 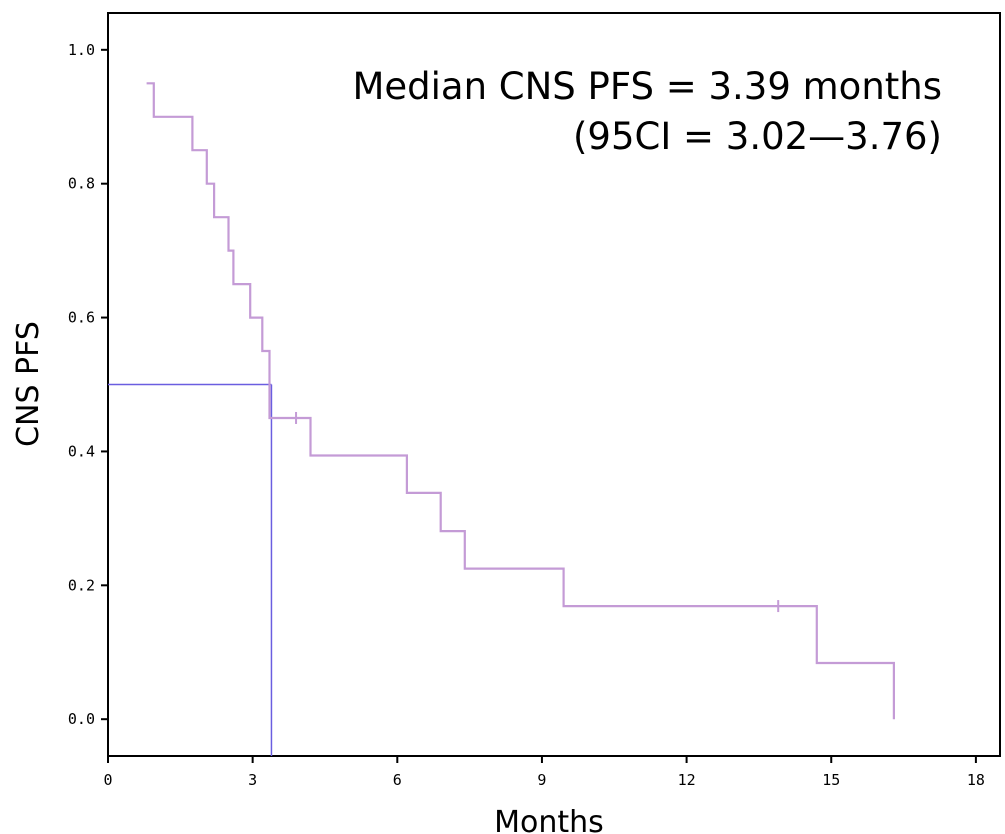 I want to click on x-axis-title: Months, so click(x=549, y=819).